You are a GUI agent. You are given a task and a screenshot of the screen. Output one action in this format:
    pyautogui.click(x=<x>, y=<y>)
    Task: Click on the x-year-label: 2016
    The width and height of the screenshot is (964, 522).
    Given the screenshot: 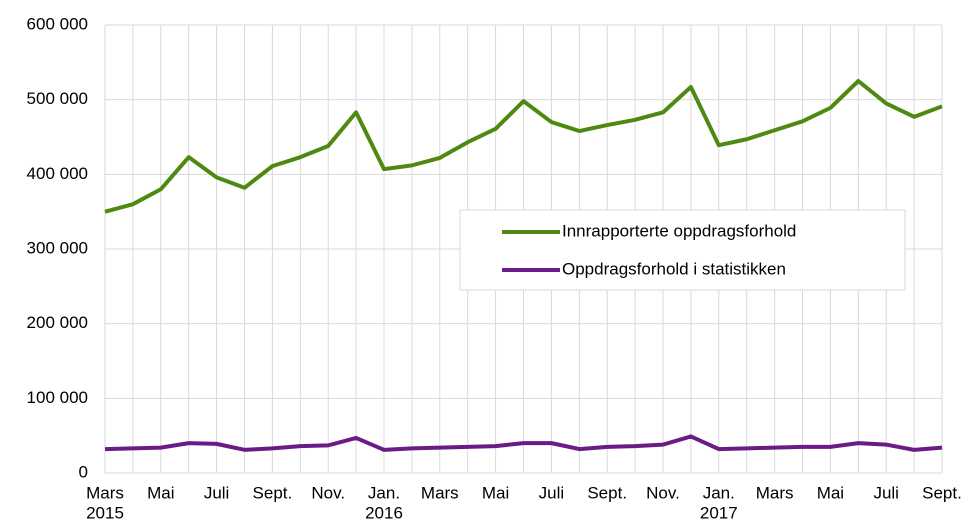 What is the action you would take?
    pyautogui.click(x=384, y=512)
    